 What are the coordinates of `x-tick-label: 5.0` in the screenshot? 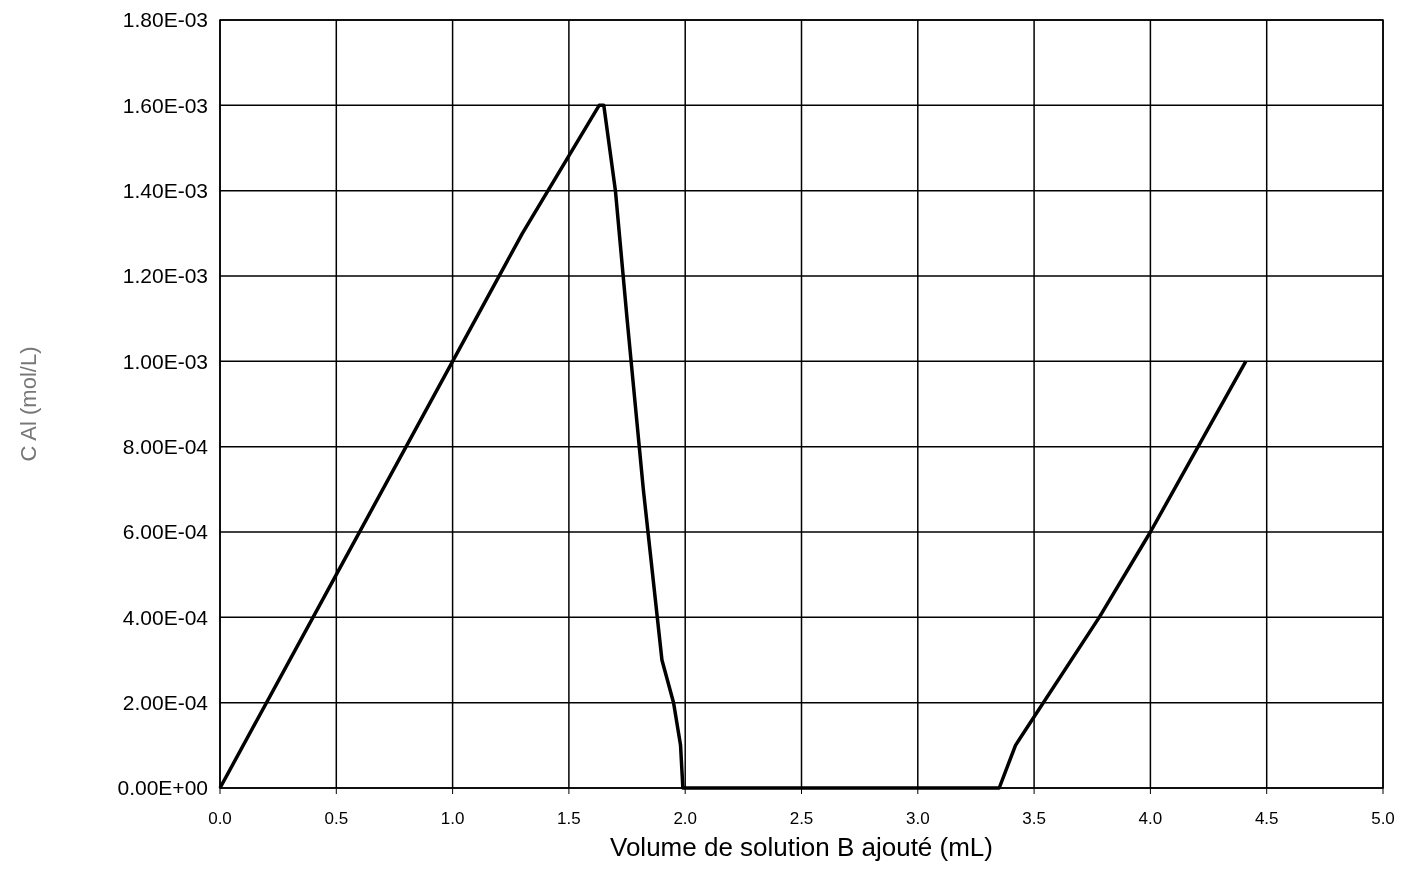 It's located at (1383, 818).